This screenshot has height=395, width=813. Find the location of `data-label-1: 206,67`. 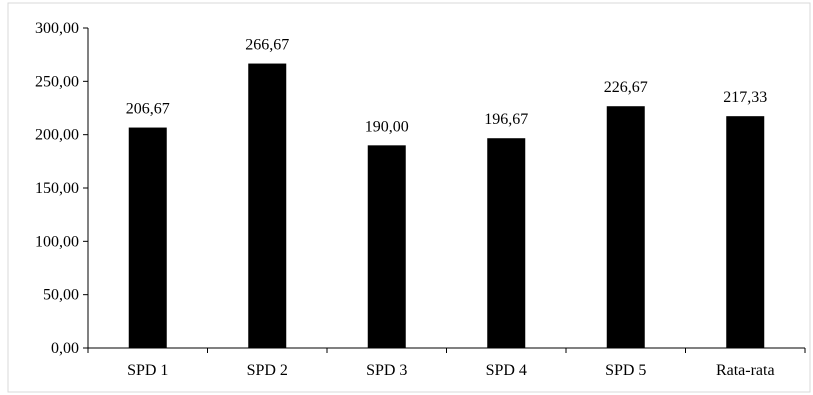

data-label-1: 206,67 is located at coordinates (148, 109).